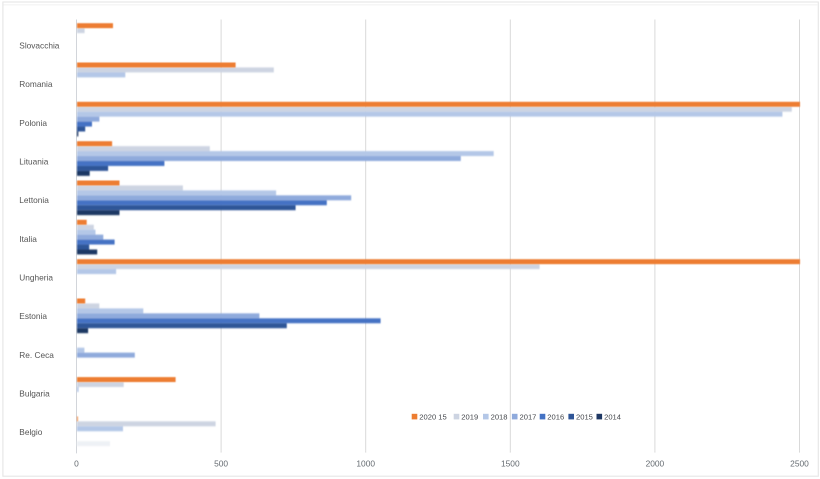 Image resolution: width=820 pixels, height=479 pixels. I want to click on svg-text: 2000, so click(655, 464).